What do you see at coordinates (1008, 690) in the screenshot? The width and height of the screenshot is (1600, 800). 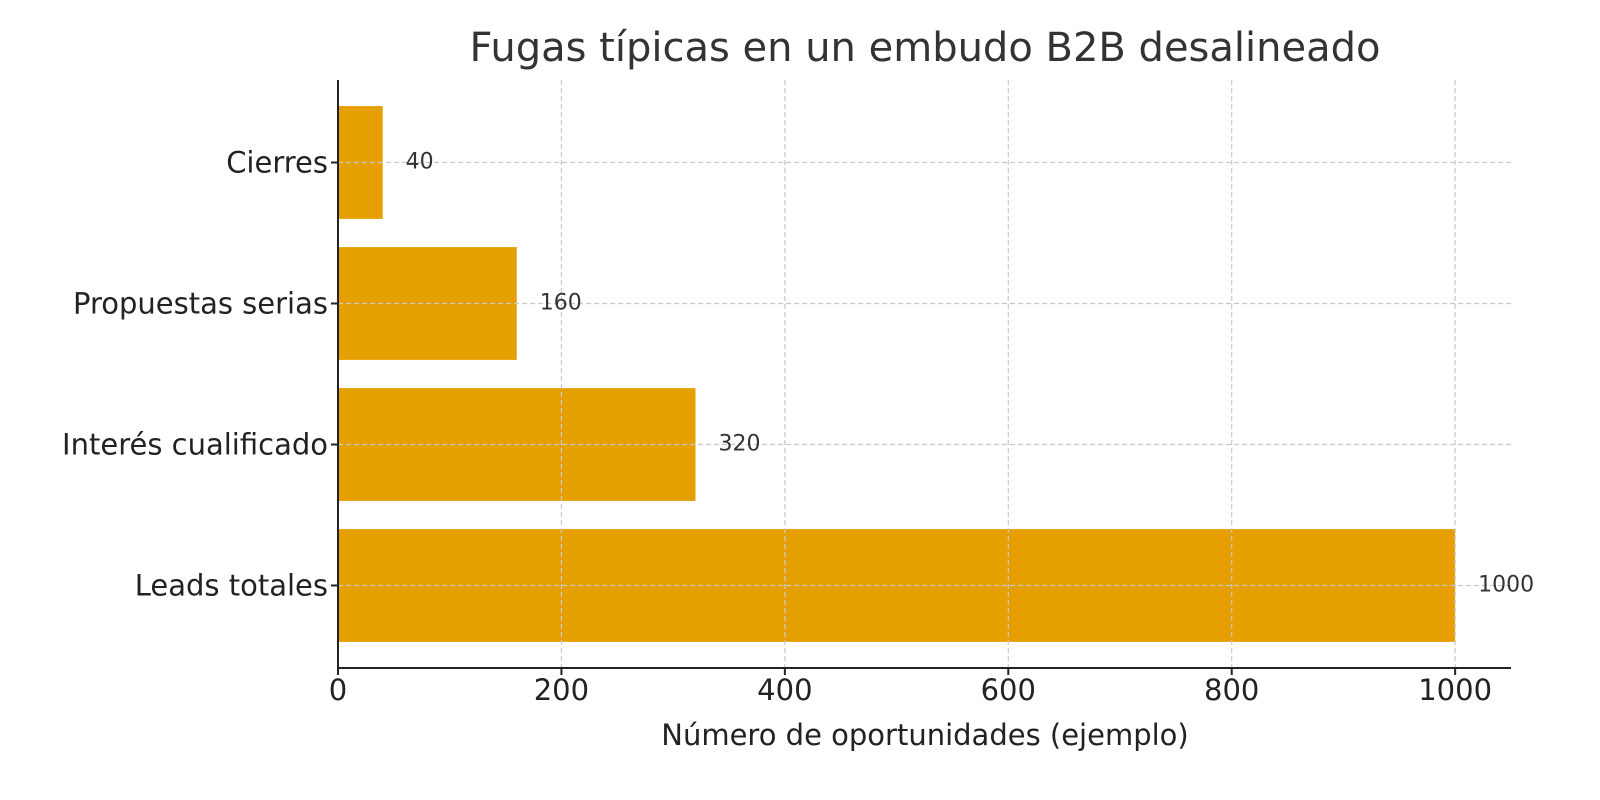 I see `x-tick-label: 600` at bounding box center [1008, 690].